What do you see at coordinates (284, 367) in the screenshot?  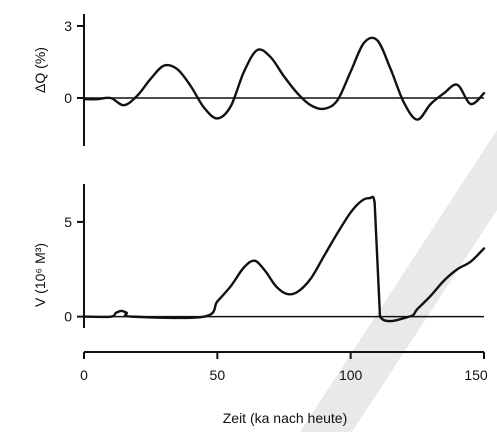 I see `x-ticks: 0 50 100 150` at bounding box center [284, 367].